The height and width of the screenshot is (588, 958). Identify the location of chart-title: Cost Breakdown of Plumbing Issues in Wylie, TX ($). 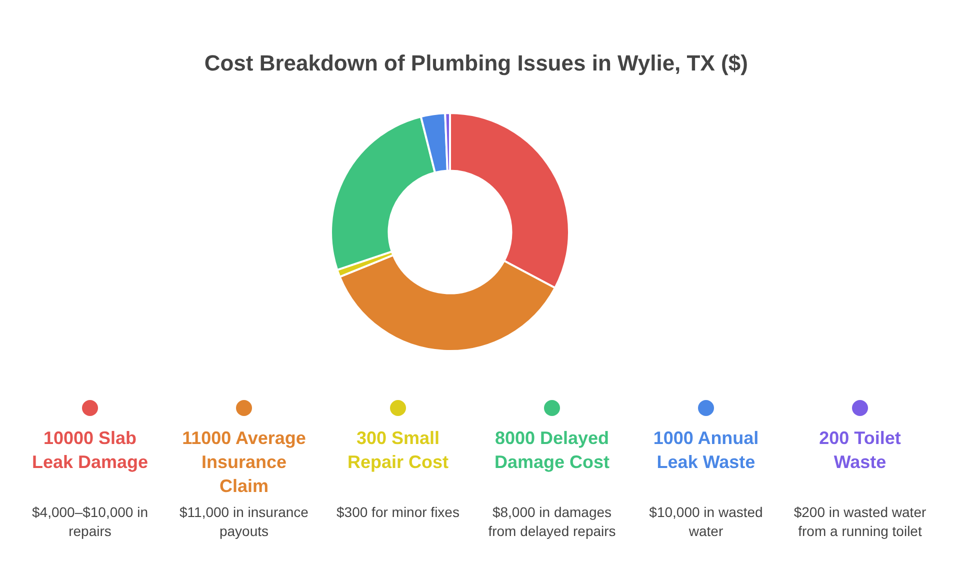
(476, 63).